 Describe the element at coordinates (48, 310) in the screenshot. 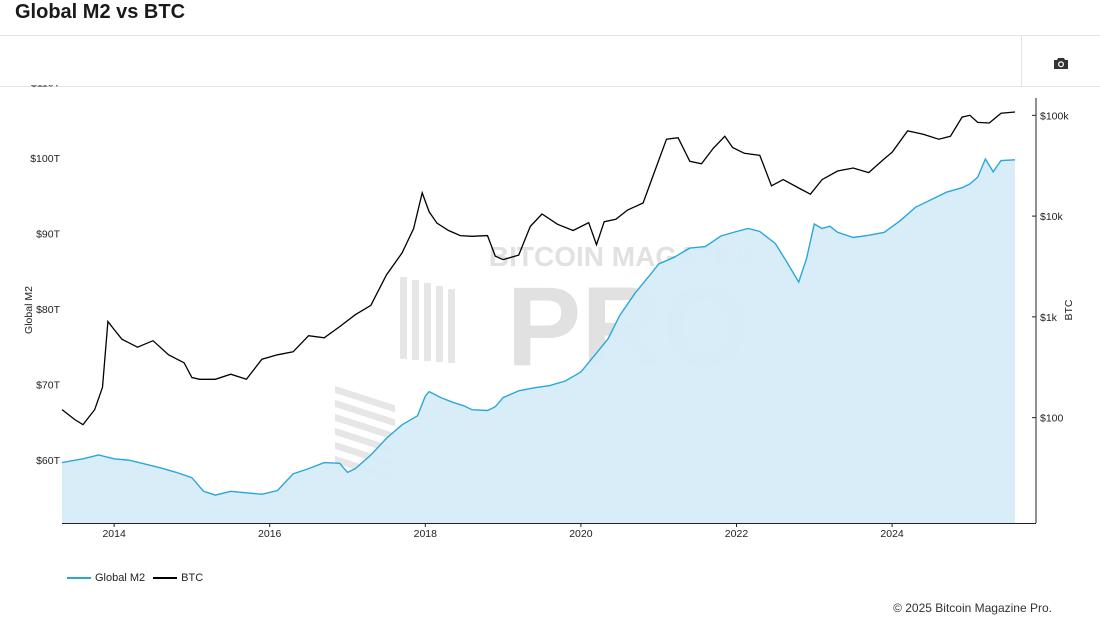

I see `left-axis-tick-label: $80T` at that location.